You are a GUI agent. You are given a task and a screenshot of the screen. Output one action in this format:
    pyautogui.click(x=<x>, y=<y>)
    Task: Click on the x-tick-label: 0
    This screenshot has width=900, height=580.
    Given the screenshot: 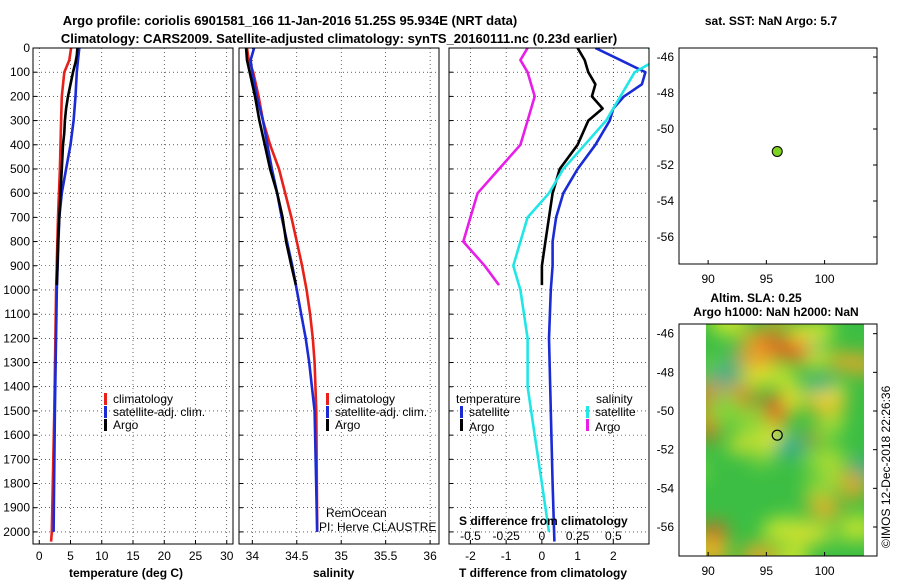 What is the action you would take?
    pyautogui.click(x=542, y=556)
    